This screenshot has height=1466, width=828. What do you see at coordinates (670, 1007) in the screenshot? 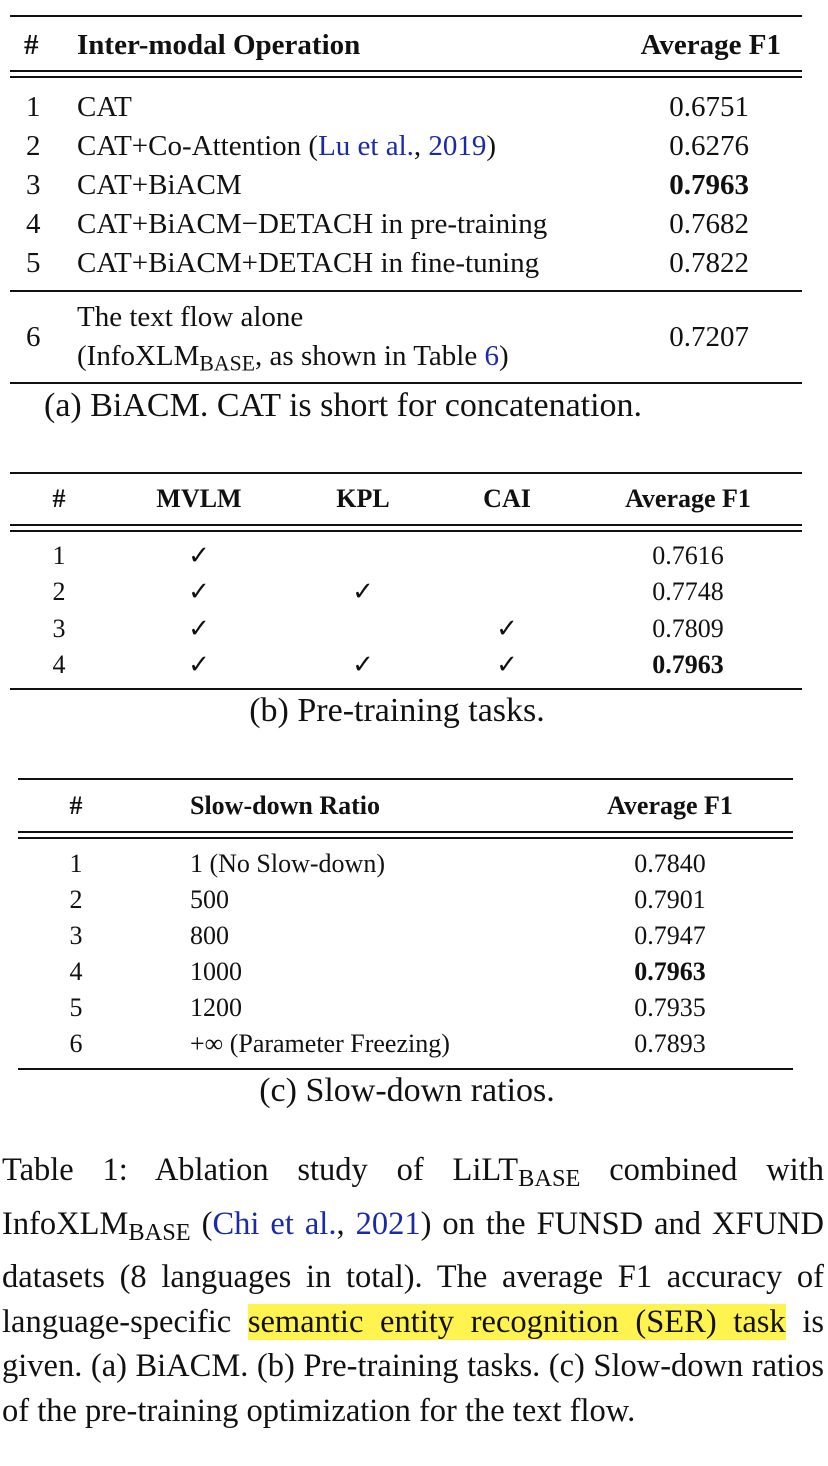
I see `row-f1: 0.7935` at bounding box center [670, 1007].